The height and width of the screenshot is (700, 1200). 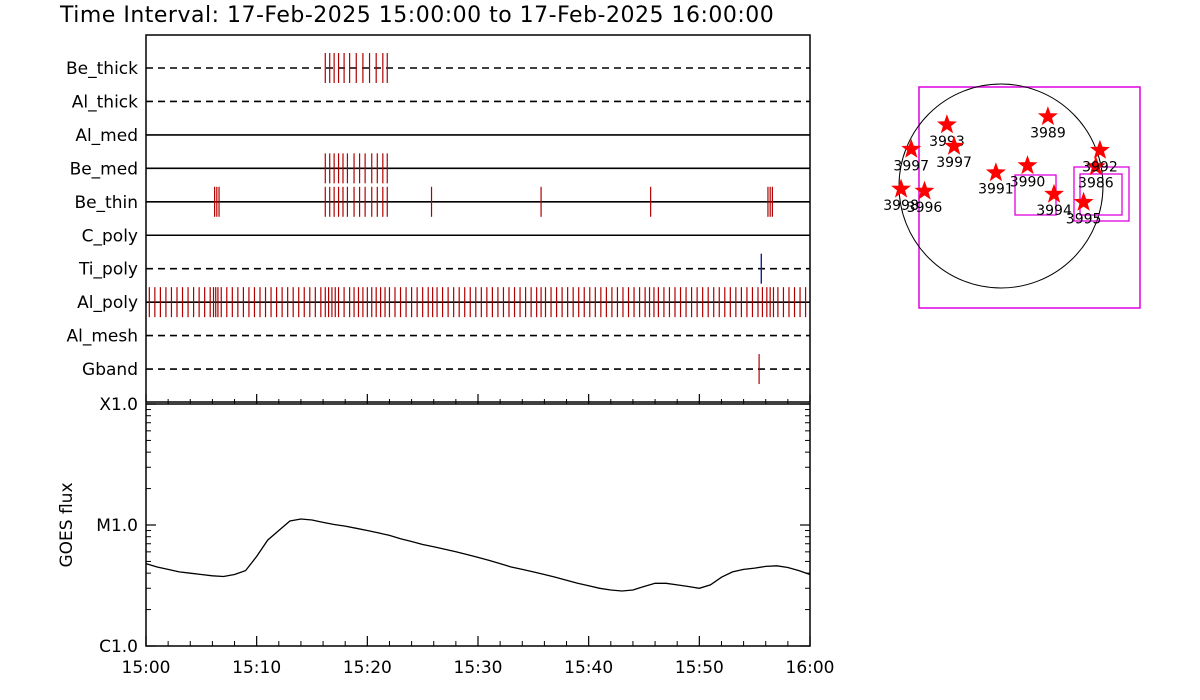 What do you see at coordinates (478, 555) in the screenshot?
I see `goes-flux-line` at bounding box center [478, 555].